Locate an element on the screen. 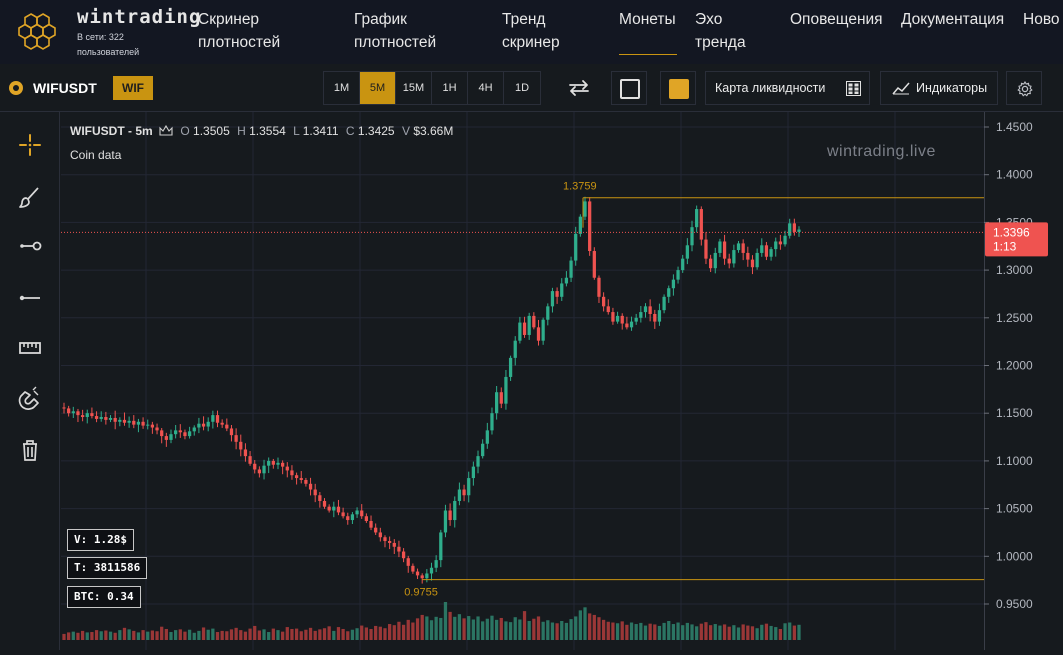  symbol-selector: WIFUSDT is located at coordinates (65, 88).